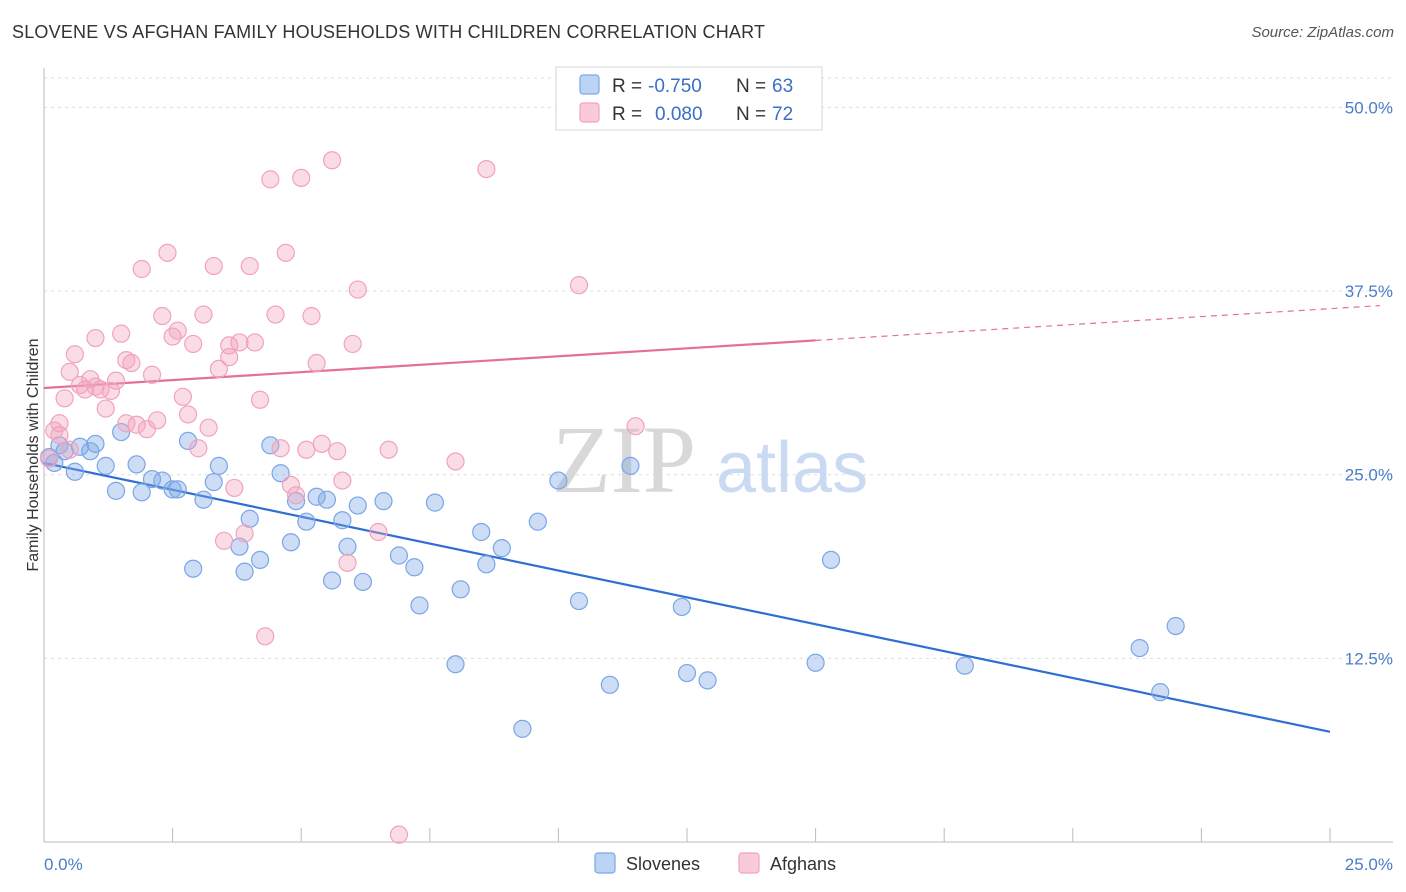 This screenshot has height=892, width=1406. What do you see at coordinates (63, 864) in the screenshot?
I see `x-tick-label-min: 0.0%` at bounding box center [63, 864].